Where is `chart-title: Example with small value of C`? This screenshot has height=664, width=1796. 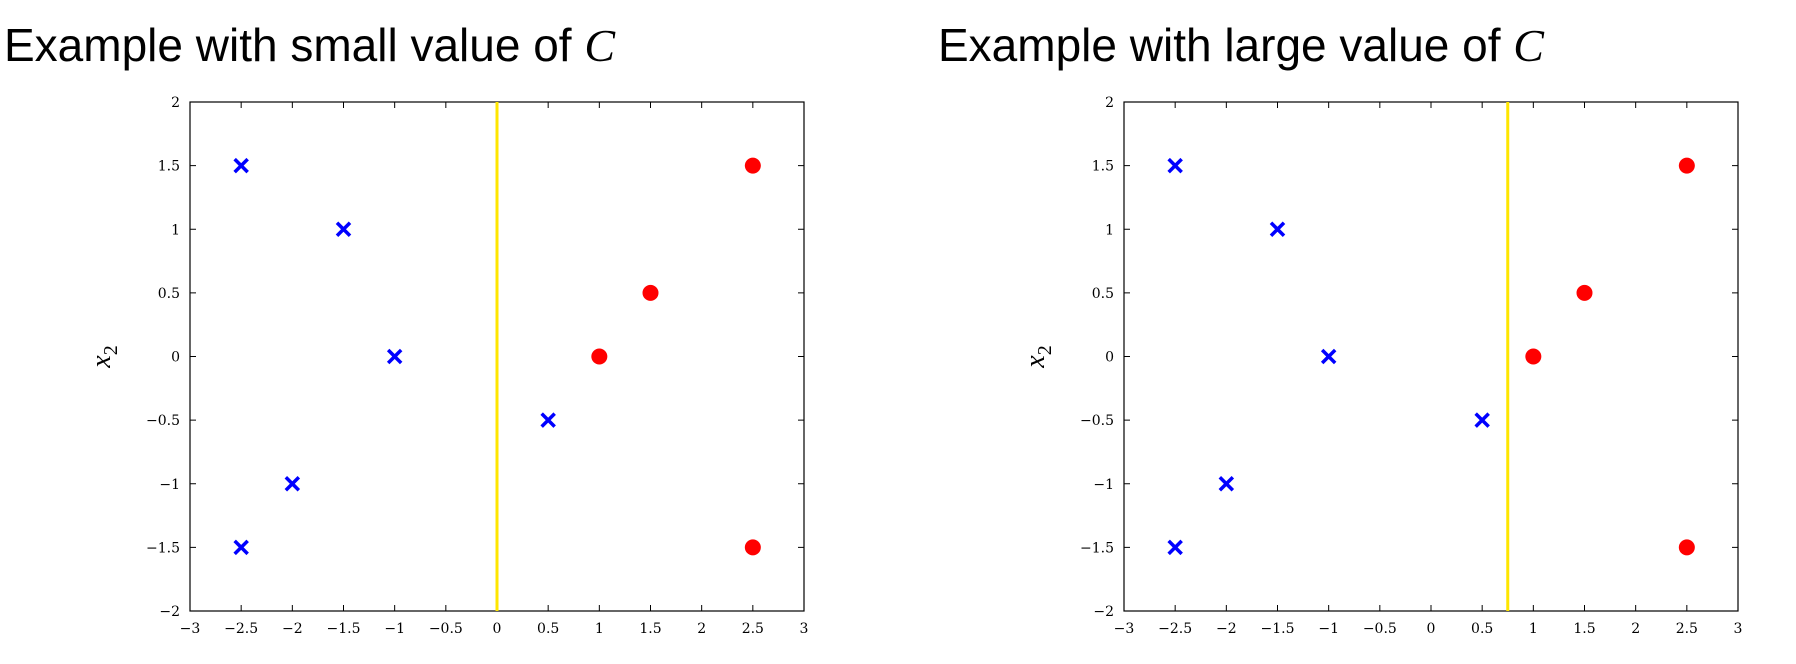
chart-title: Example with small value of C is located at coordinates (310, 45).